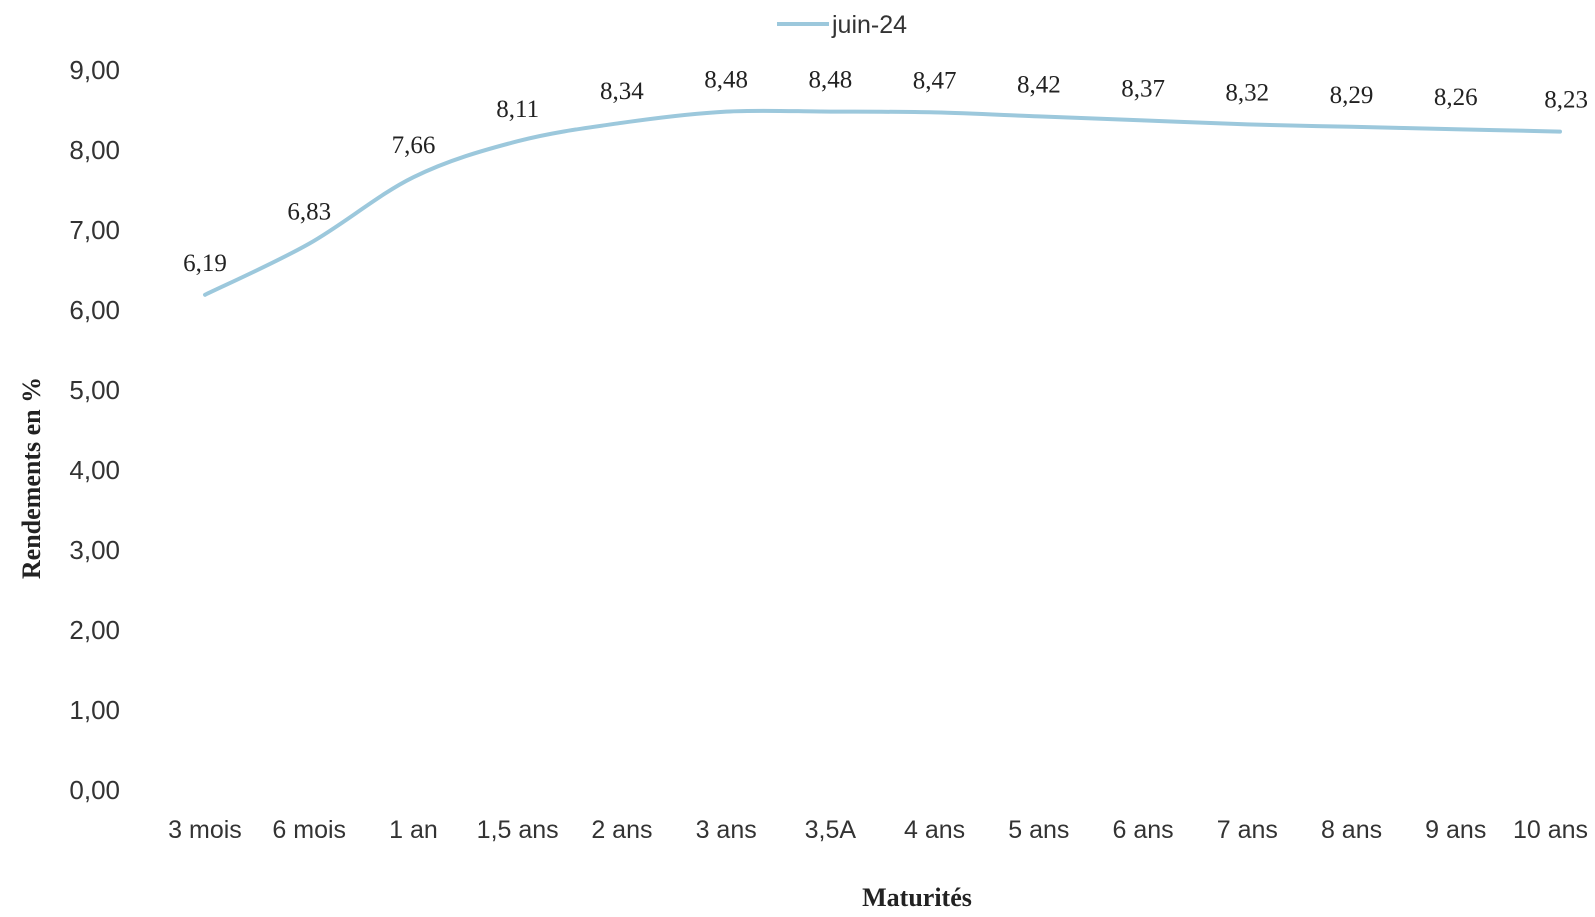  Describe the element at coordinates (621, 830) in the screenshot. I see `x-tick-label: 2 ans` at that location.